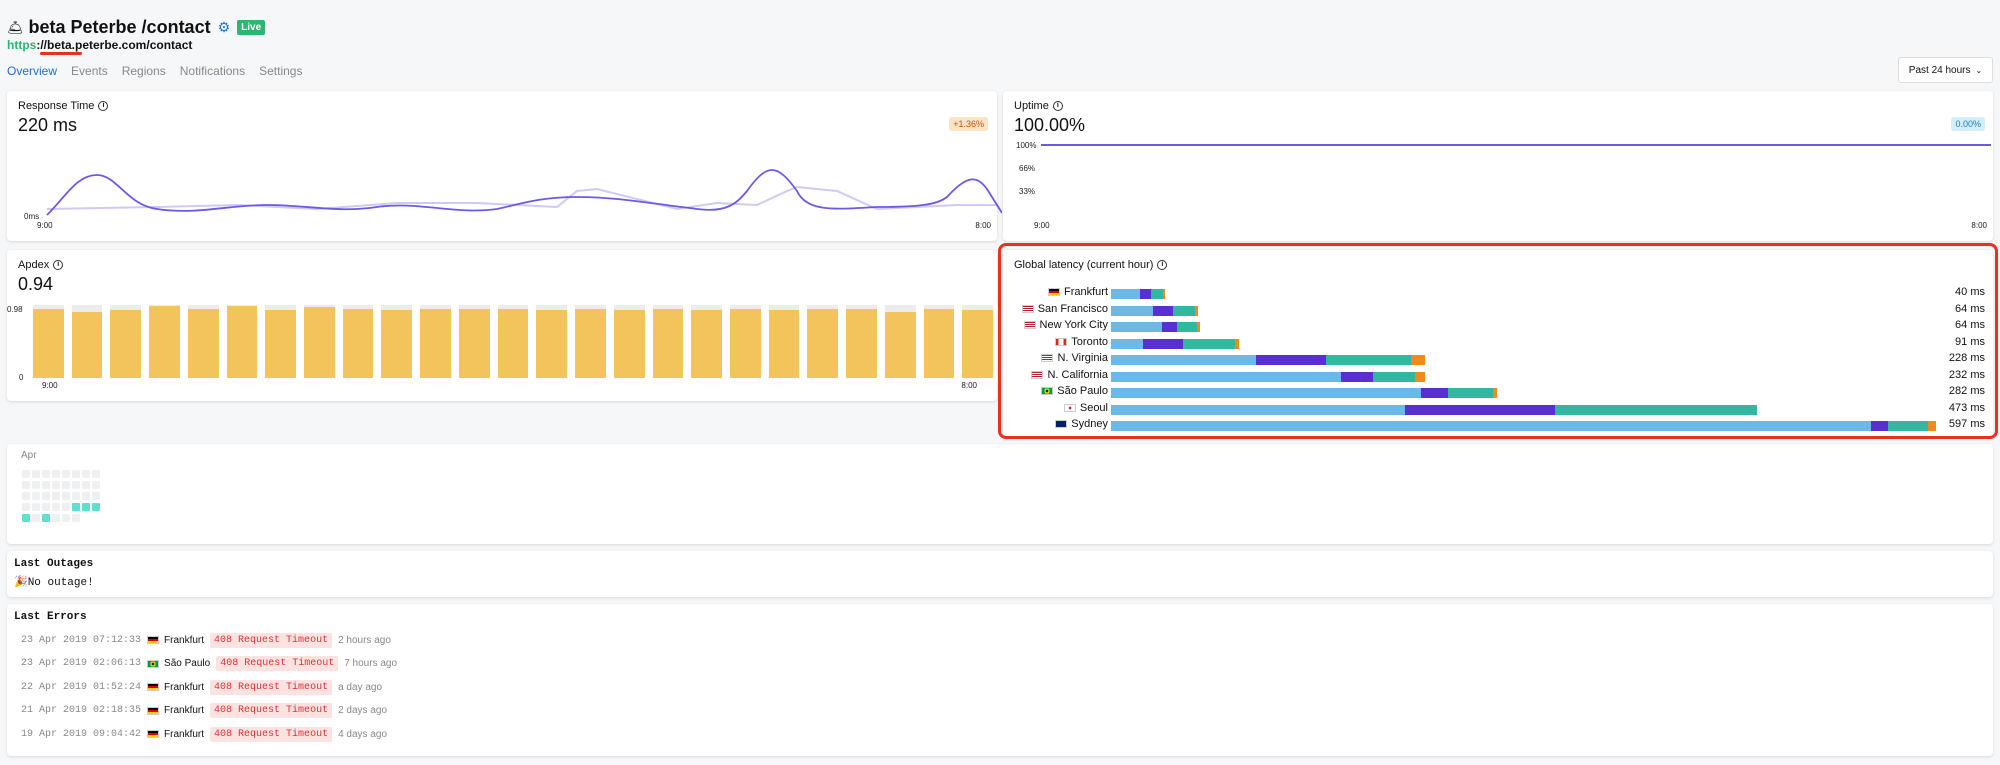 The height and width of the screenshot is (765, 2000). I want to click on monitor-url: https://beta.peterbe.com/contact, so click(99, 45).